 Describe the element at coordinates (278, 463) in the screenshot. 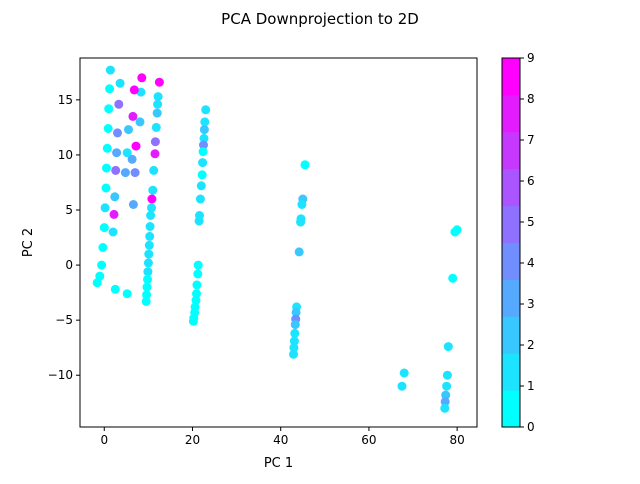

I see `x-axis-label: PC 1` at that location.